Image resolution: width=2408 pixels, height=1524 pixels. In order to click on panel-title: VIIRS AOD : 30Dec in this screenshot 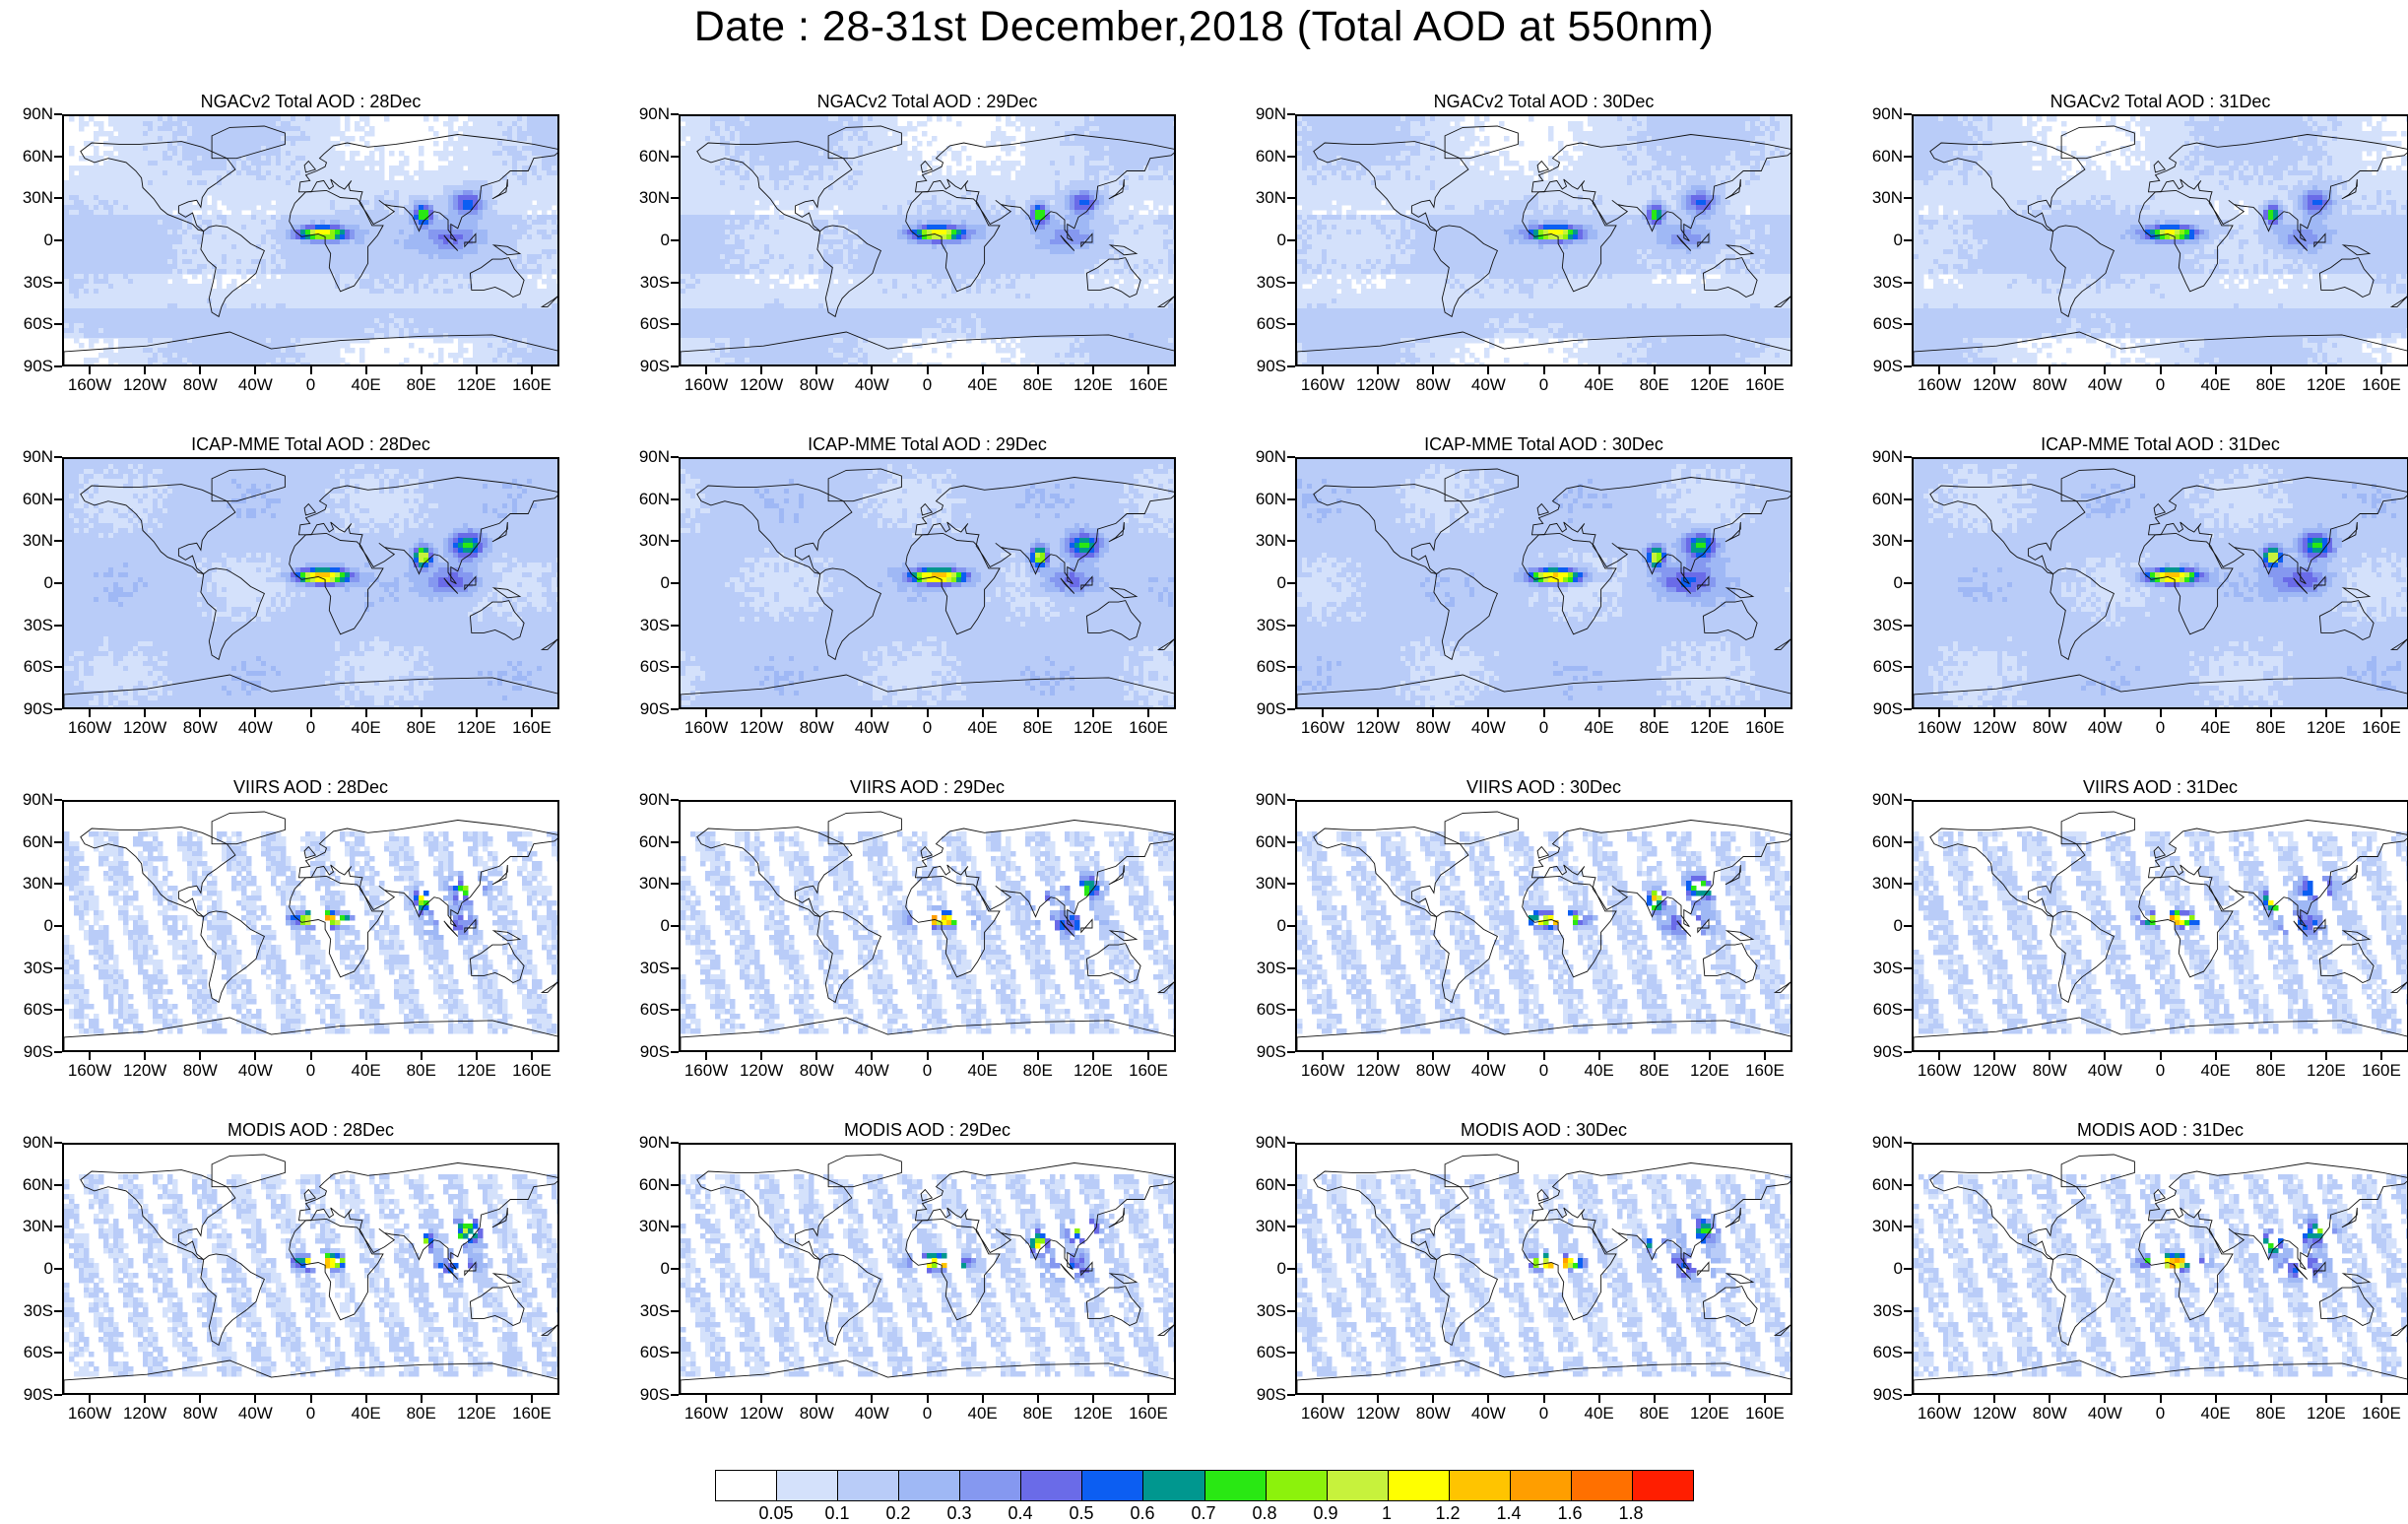, I will do `click(1544, 787)`.